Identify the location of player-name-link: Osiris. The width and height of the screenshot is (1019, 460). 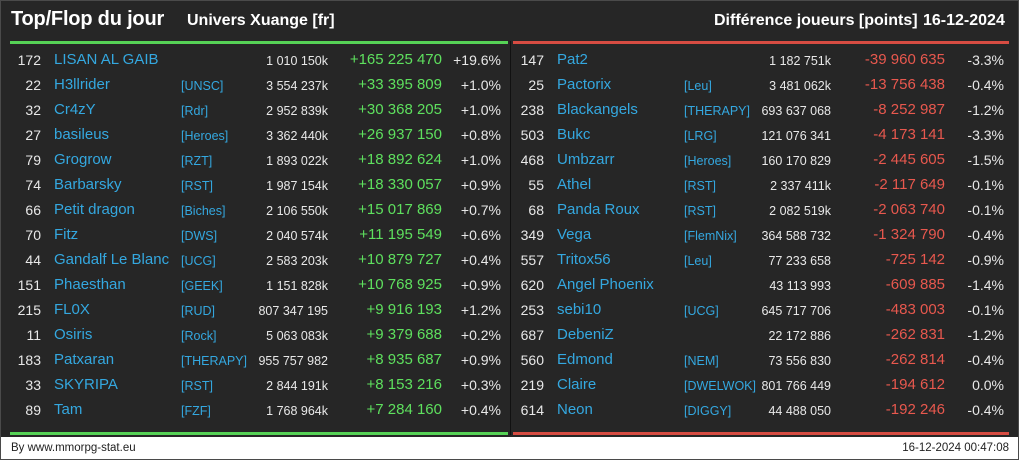
(73, 334).